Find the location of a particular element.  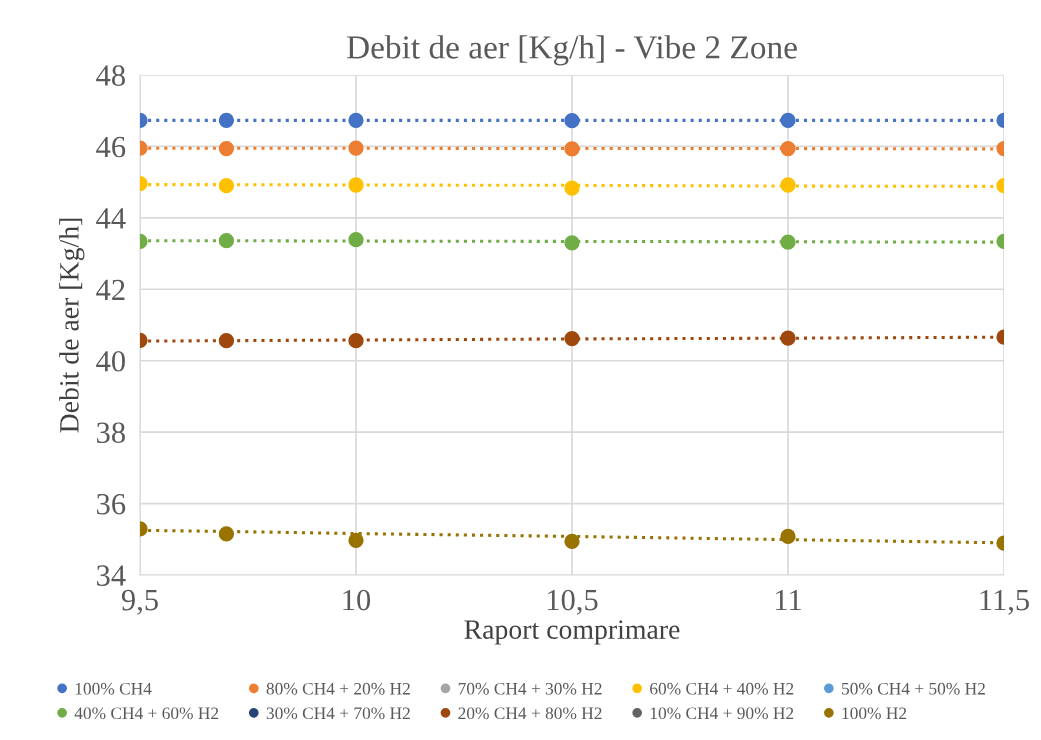

legend-label: 10% CH4 + 90% H2 is located at coordinates (722, 713).